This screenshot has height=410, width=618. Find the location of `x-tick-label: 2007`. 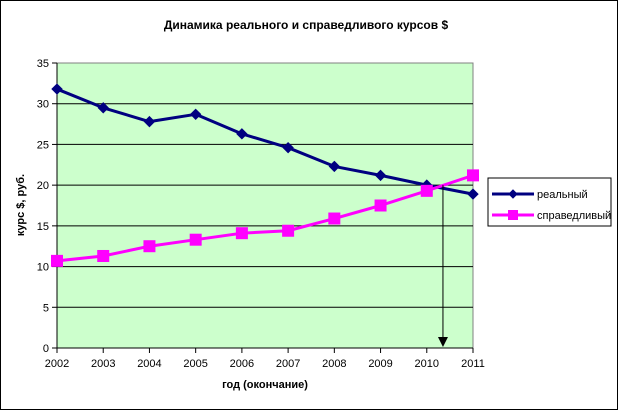

x-tick-label: 2007 is located at coordinates (288, 364).